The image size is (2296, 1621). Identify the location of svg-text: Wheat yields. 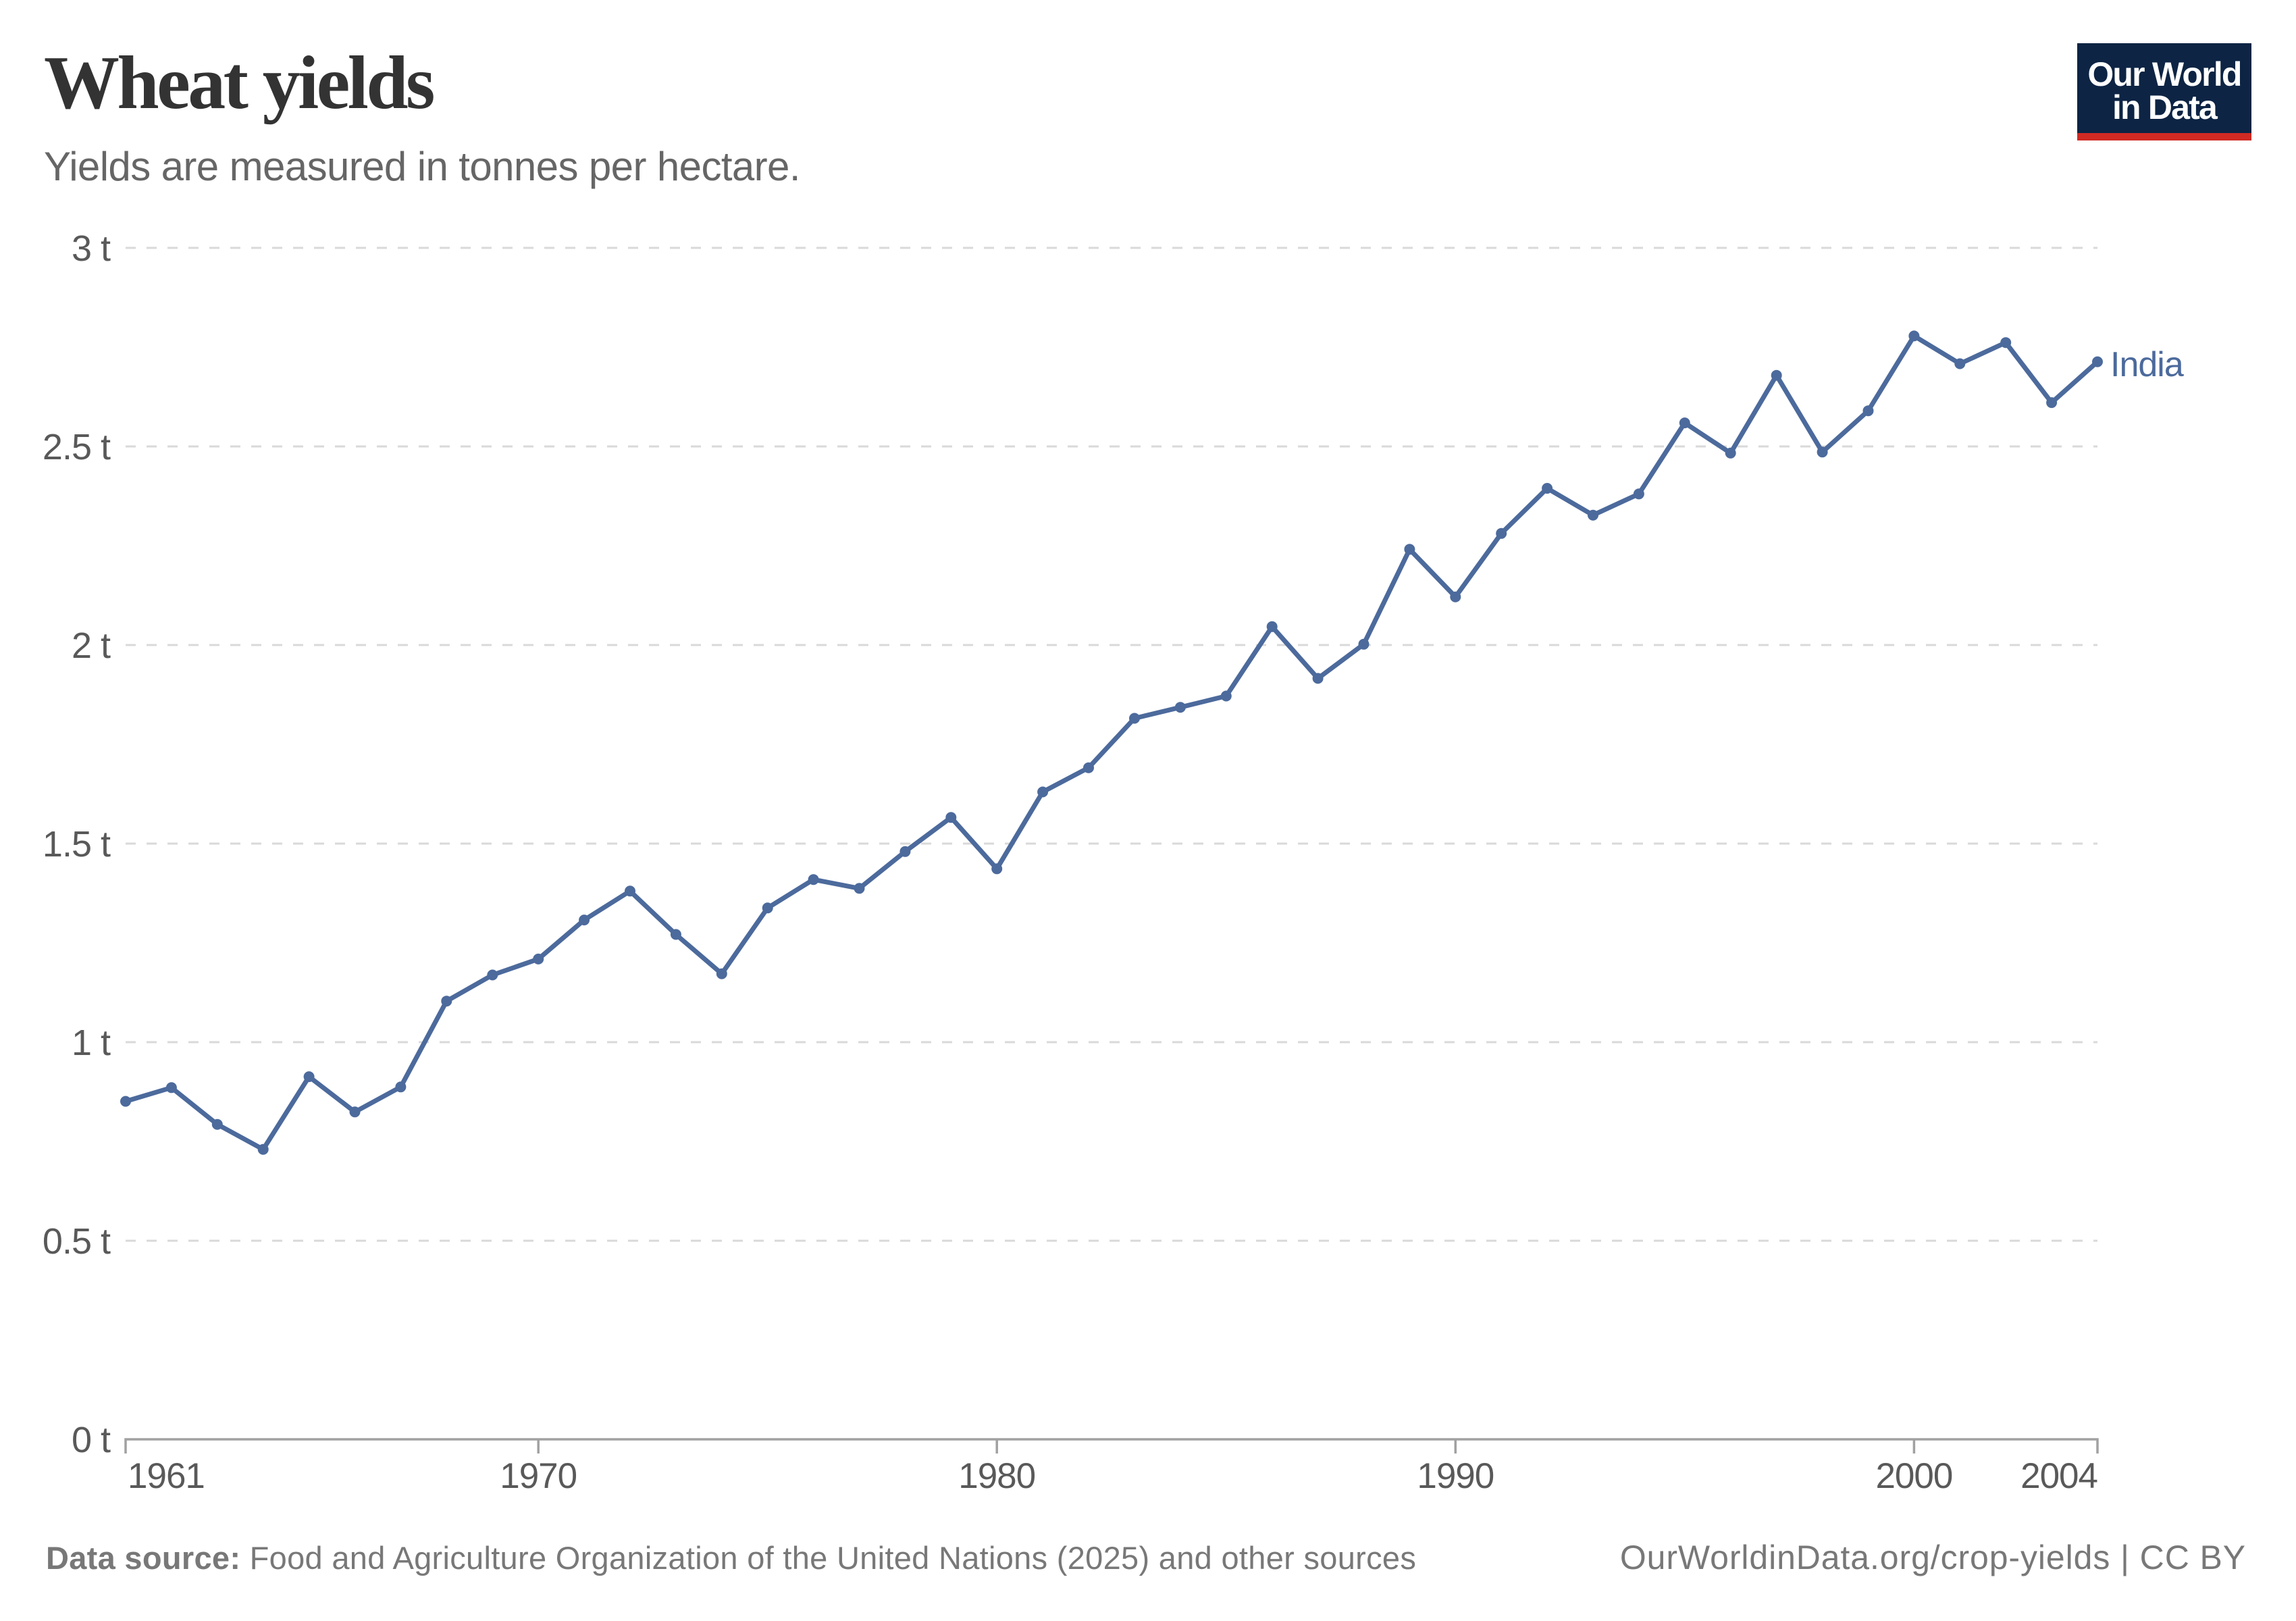
(239, 83).